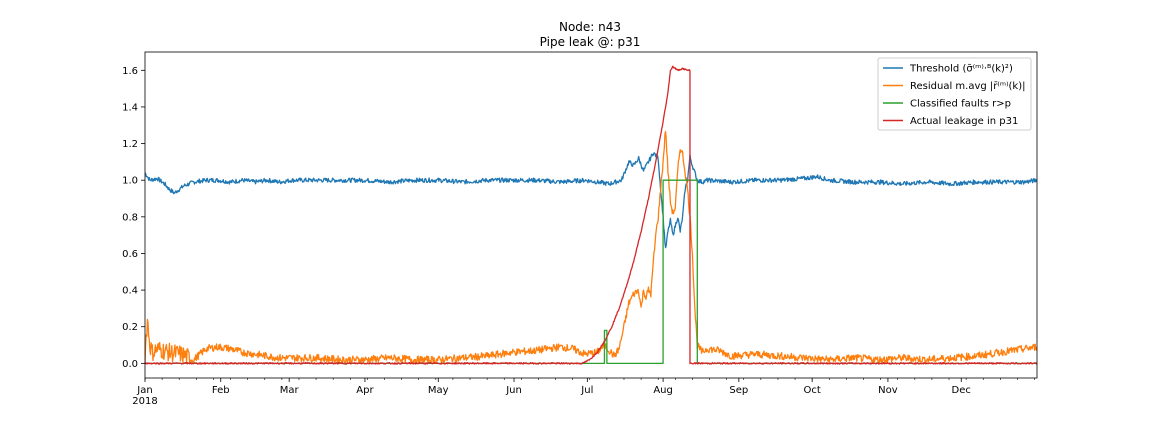 The height and width of the screenshot is (432, 1152). Describe the element at coordinates (290, 390) in the screenshot. I see `x-tick-label: Mar` at that location.